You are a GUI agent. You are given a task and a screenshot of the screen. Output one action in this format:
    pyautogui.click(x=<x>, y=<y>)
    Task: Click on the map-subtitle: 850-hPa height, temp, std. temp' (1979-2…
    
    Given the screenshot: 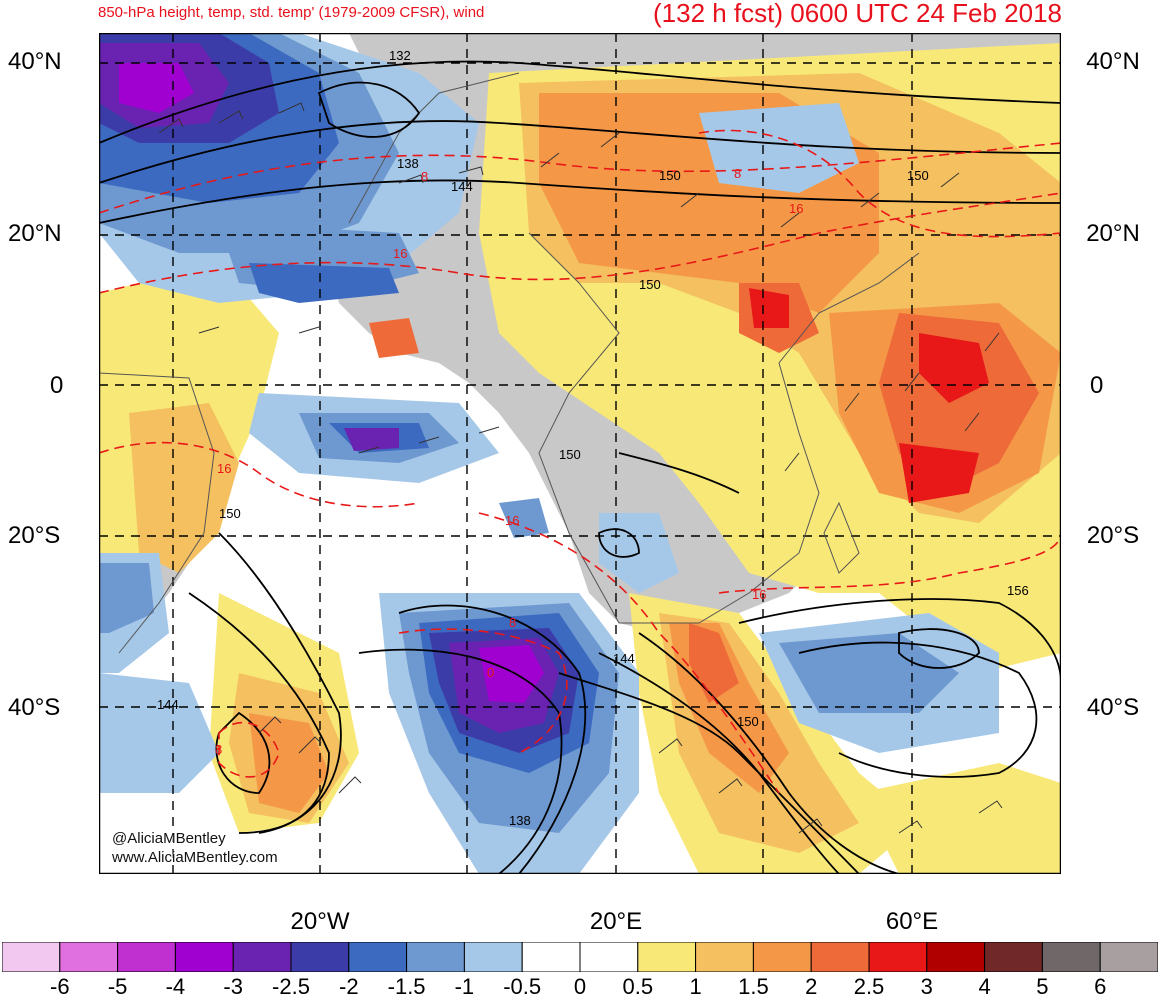 What is the action you would take?
    pyautogui.click(x=291, y=12)
    